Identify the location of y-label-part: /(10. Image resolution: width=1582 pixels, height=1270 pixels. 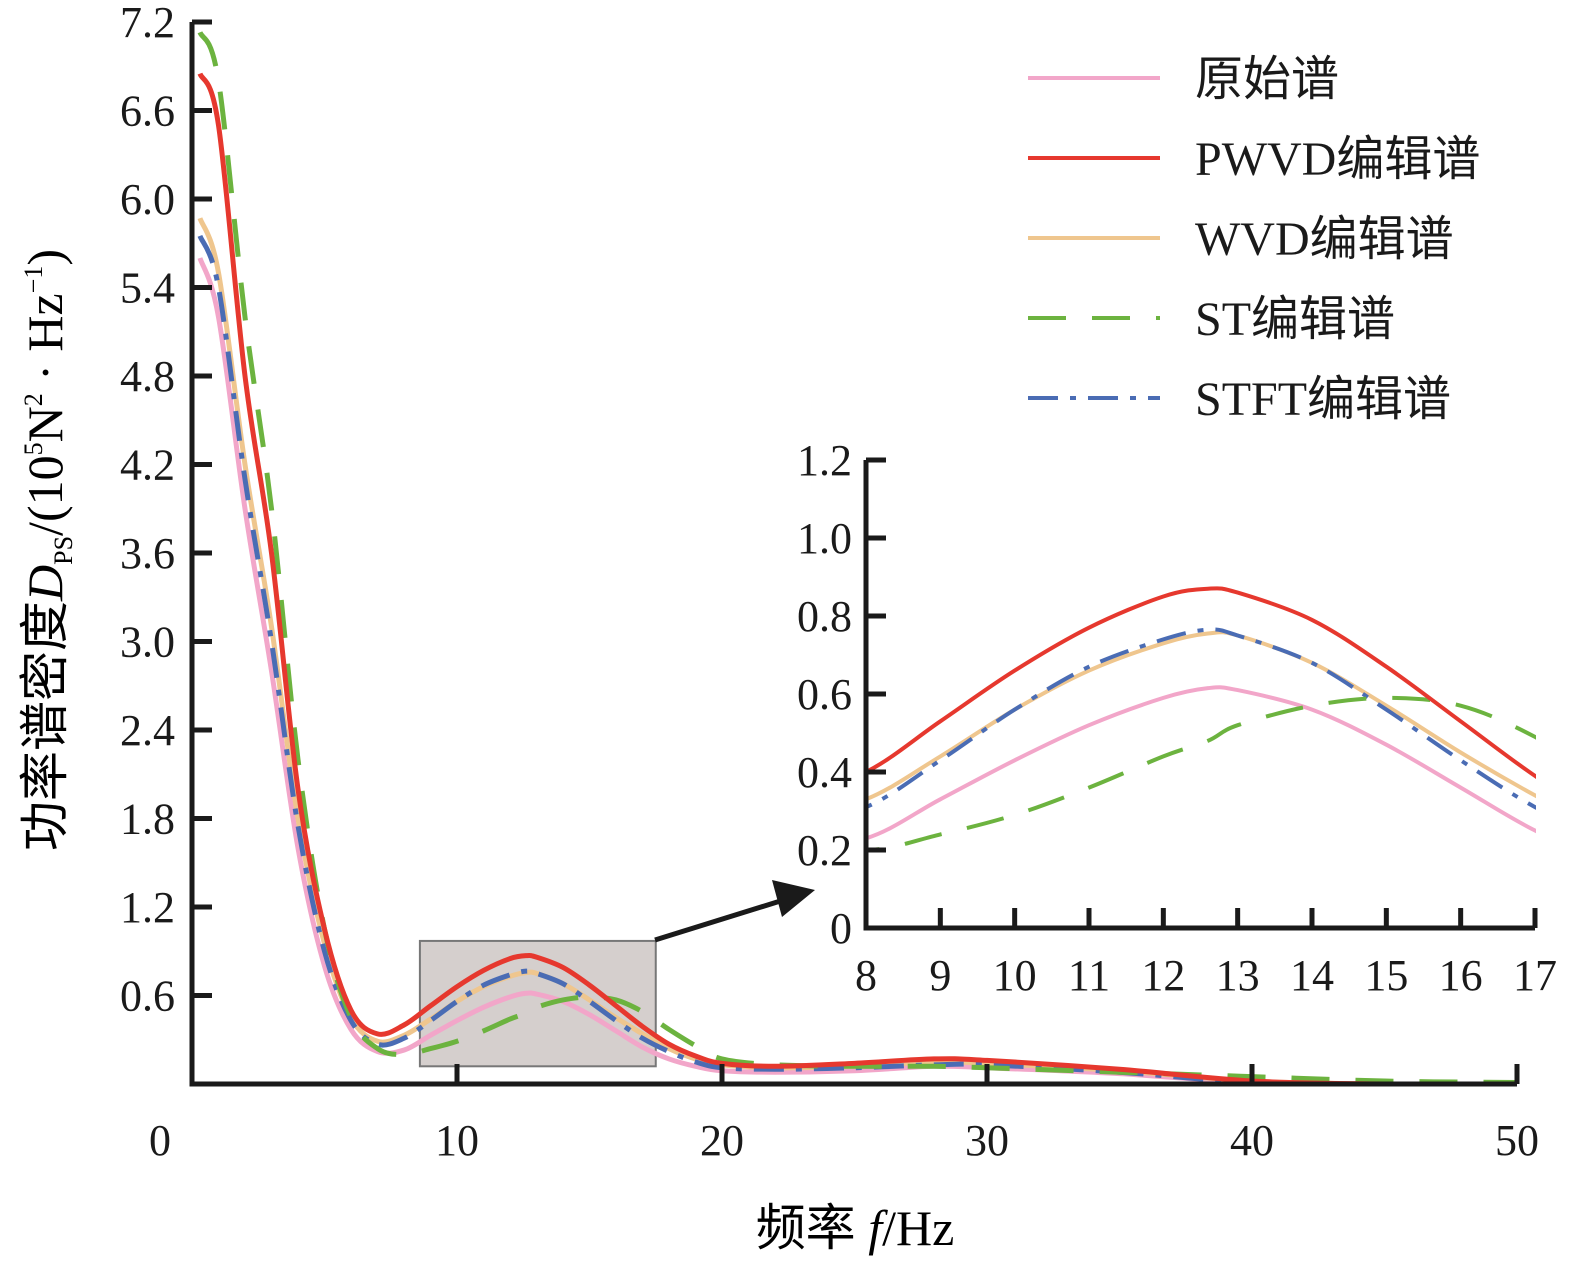
(45, 495).